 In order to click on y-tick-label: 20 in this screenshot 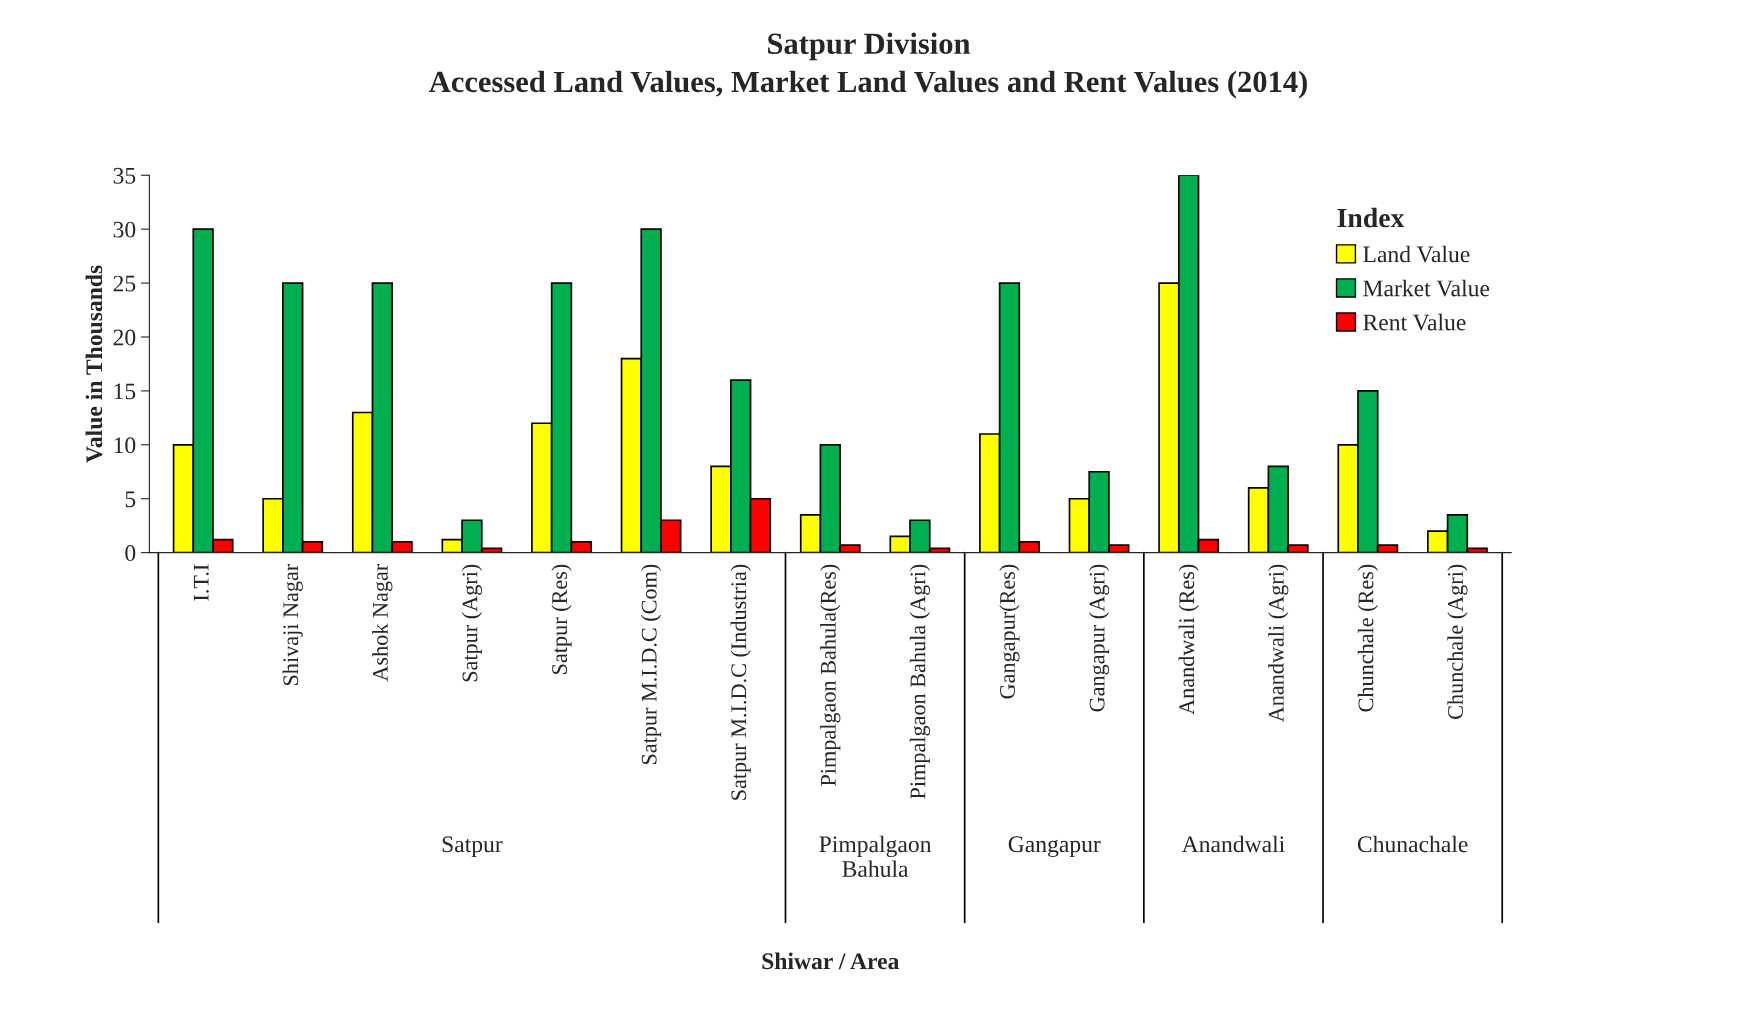, I will do `click(124, 337)`.